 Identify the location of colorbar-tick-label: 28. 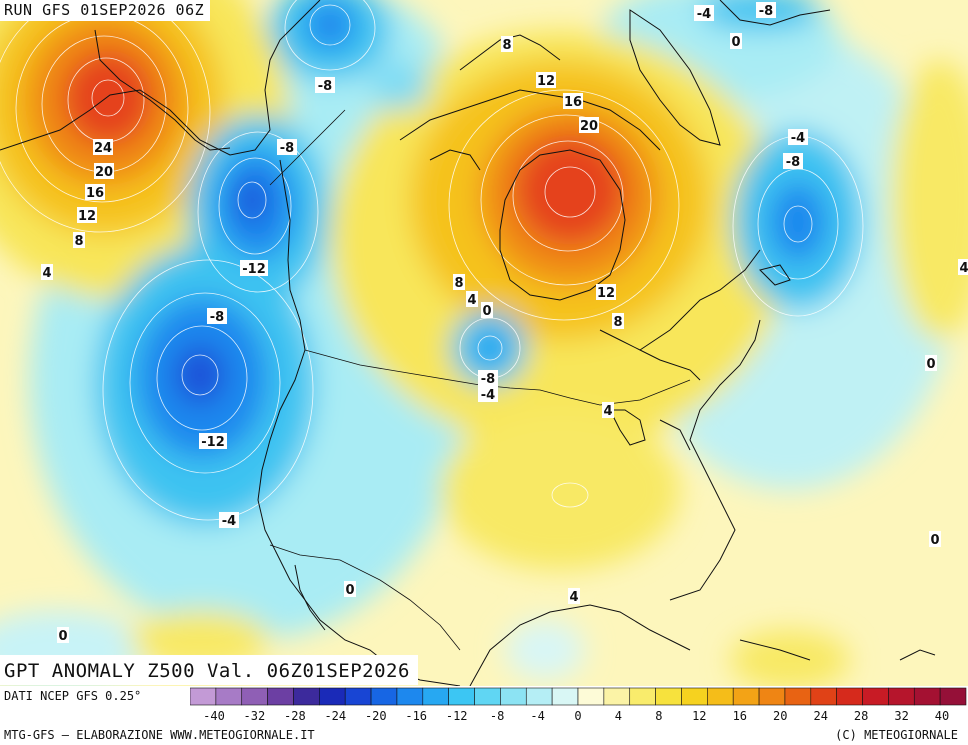
(861, 716).